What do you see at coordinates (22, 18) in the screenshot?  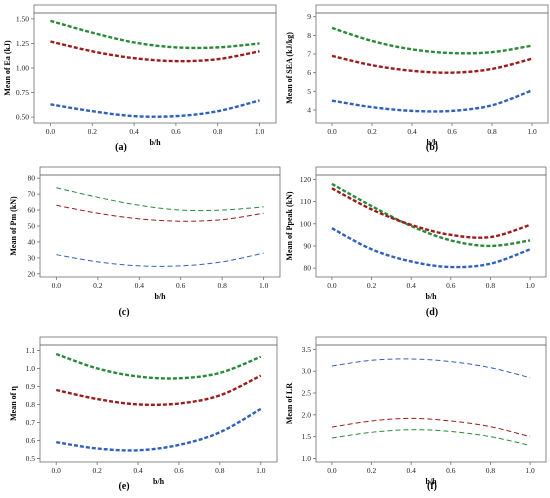 I see `y-tick-label: 1.50` at bounding box center [22, 18].